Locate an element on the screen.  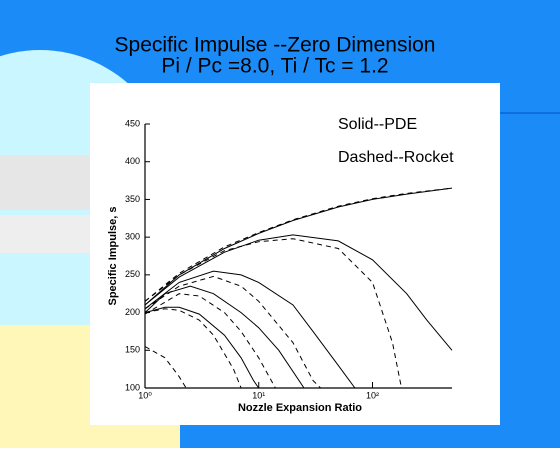
x-axis-label: Nozzle Expansion Ratio is located at coordinates (300, 408).